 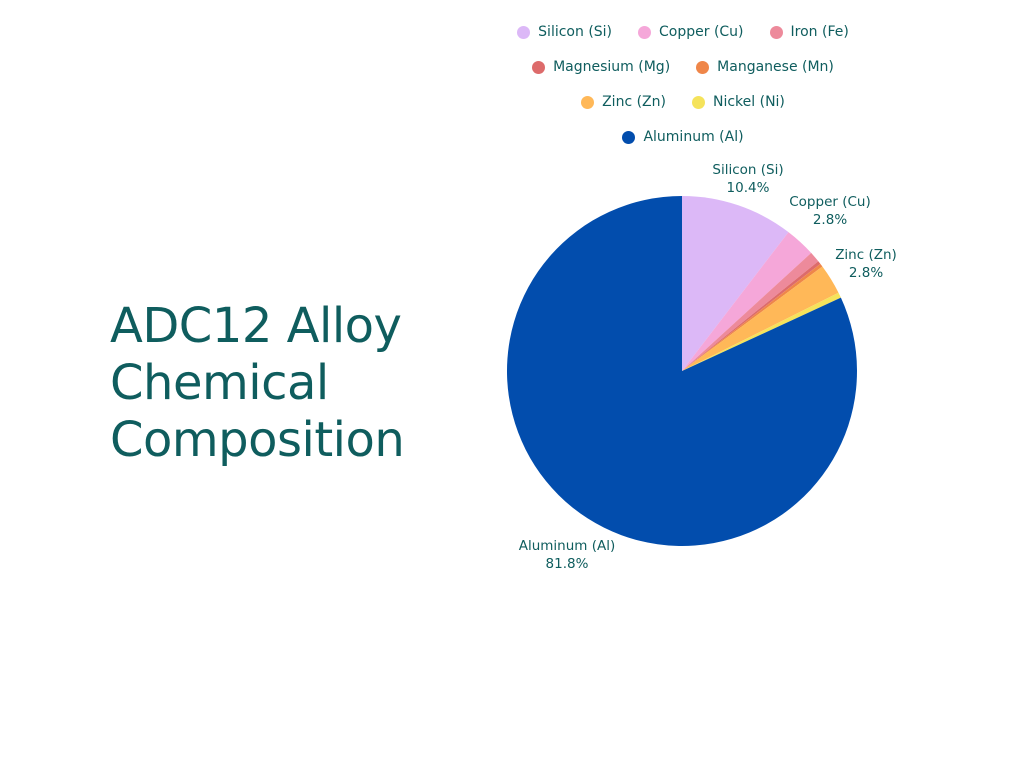 What do you see at coordinates (257, 440) in the screenshot?
I see `title-line-3: Composition` at bounding box center [257, 440].